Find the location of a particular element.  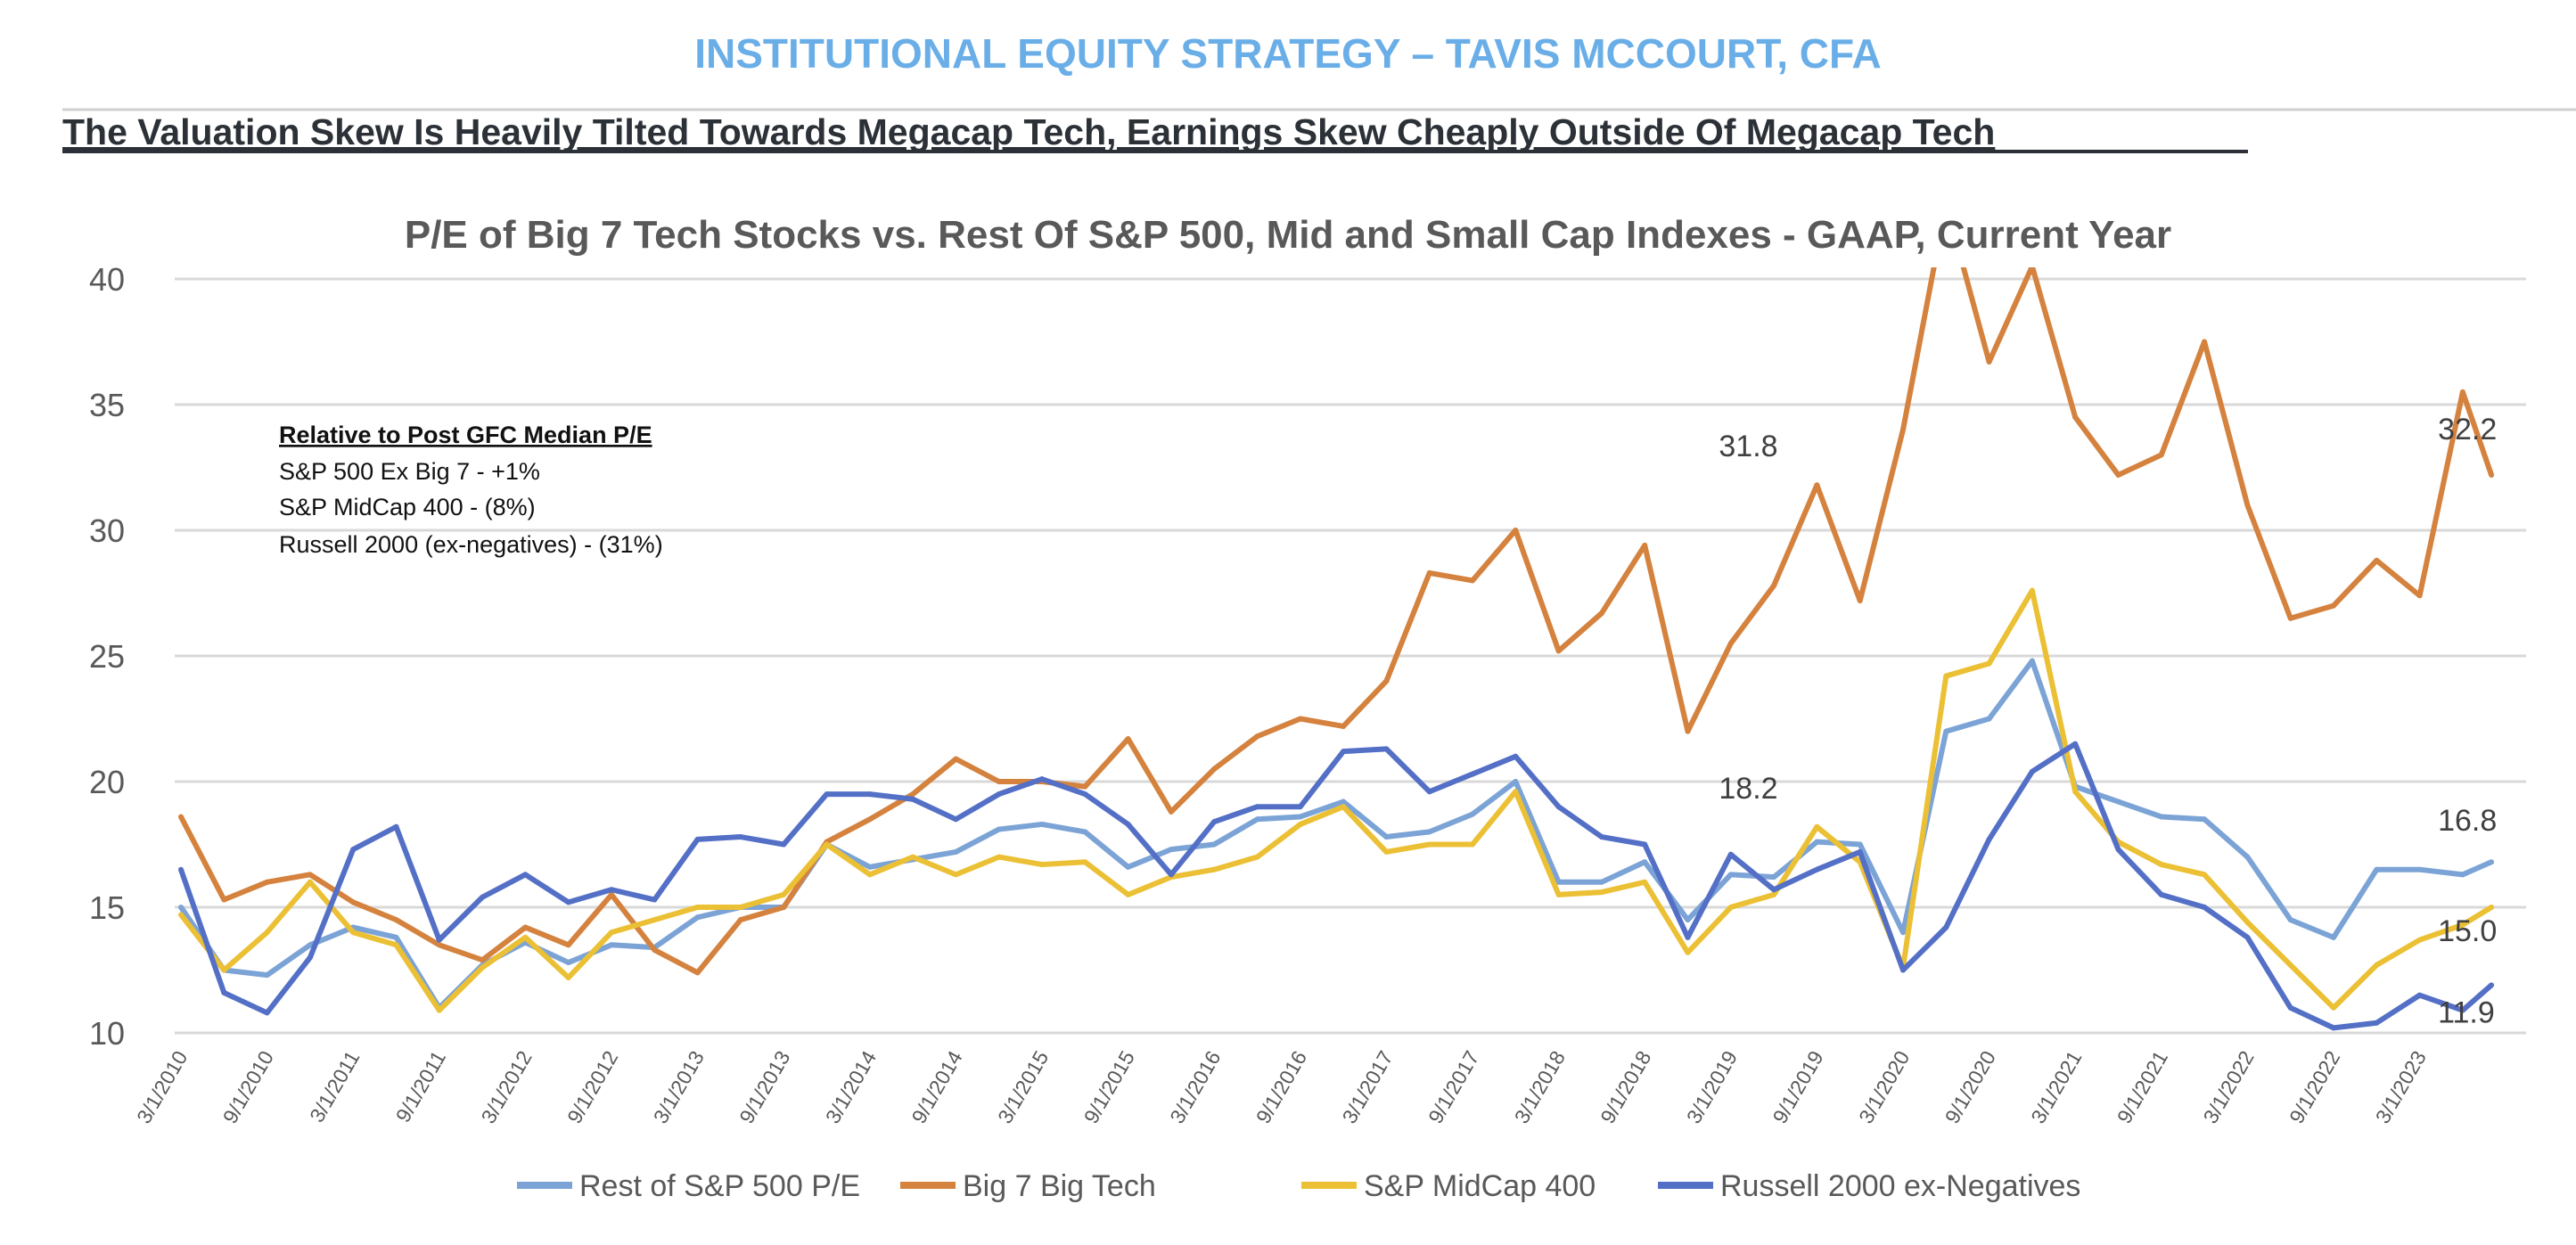

x-tick-label: 3/1/2013 is located at coordinates (679, 1087).